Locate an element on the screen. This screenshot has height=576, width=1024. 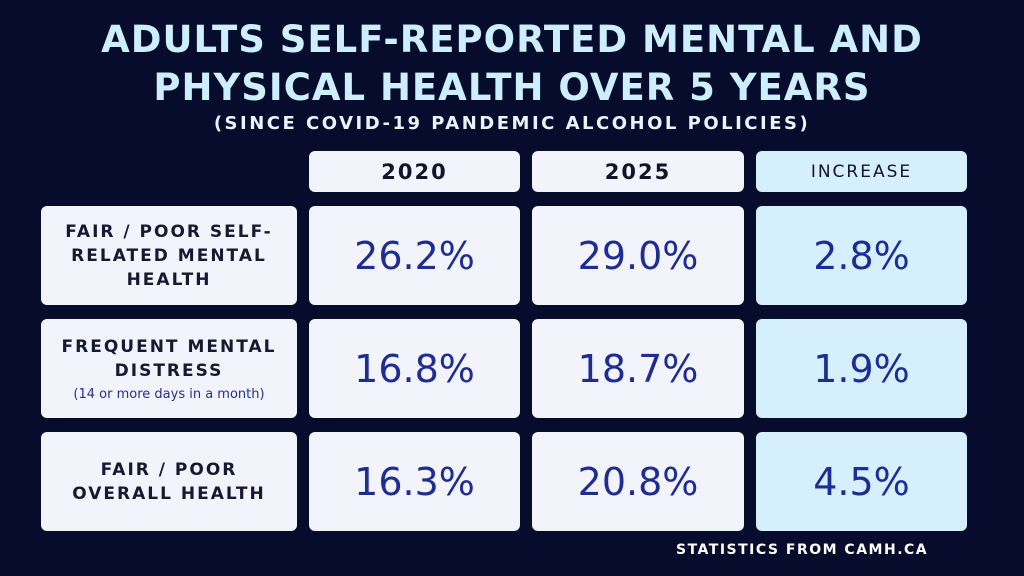
increase-value-cell: 2.8% is located at coordinates (861, 255).